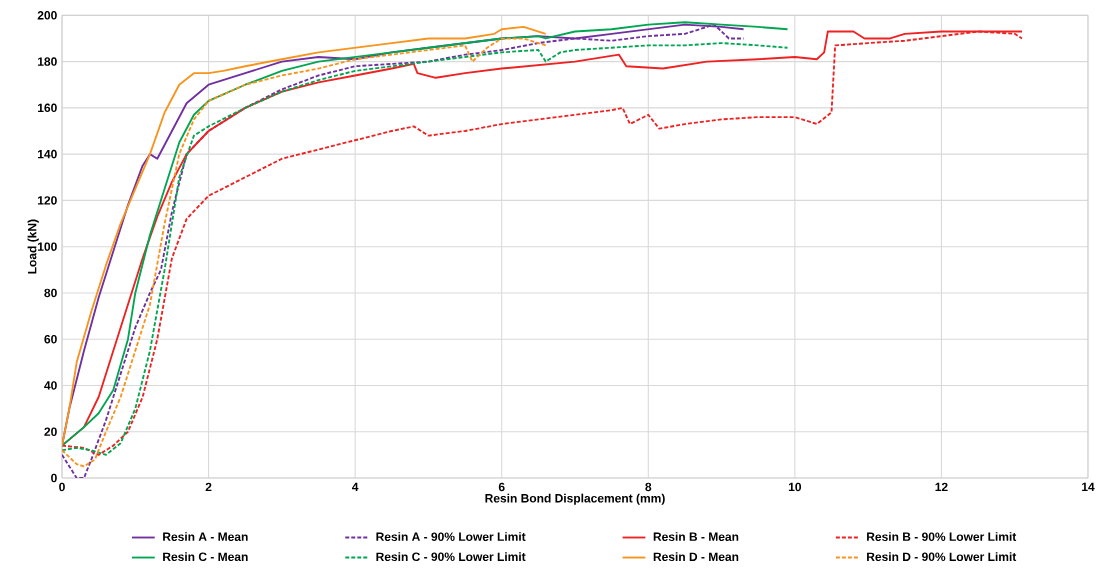  I want to click on x-axis-title: Resin Bond Displacement (mm), so click(575, 499).